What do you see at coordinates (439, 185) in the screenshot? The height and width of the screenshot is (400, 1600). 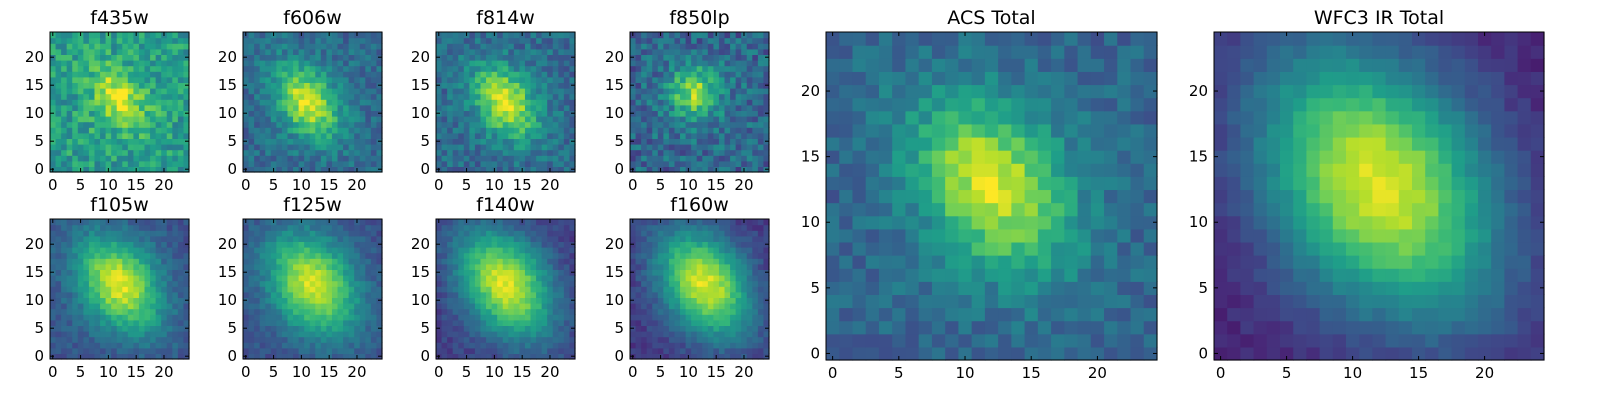 I see `x-tick-label: 0` at bounding box center [439, 185].